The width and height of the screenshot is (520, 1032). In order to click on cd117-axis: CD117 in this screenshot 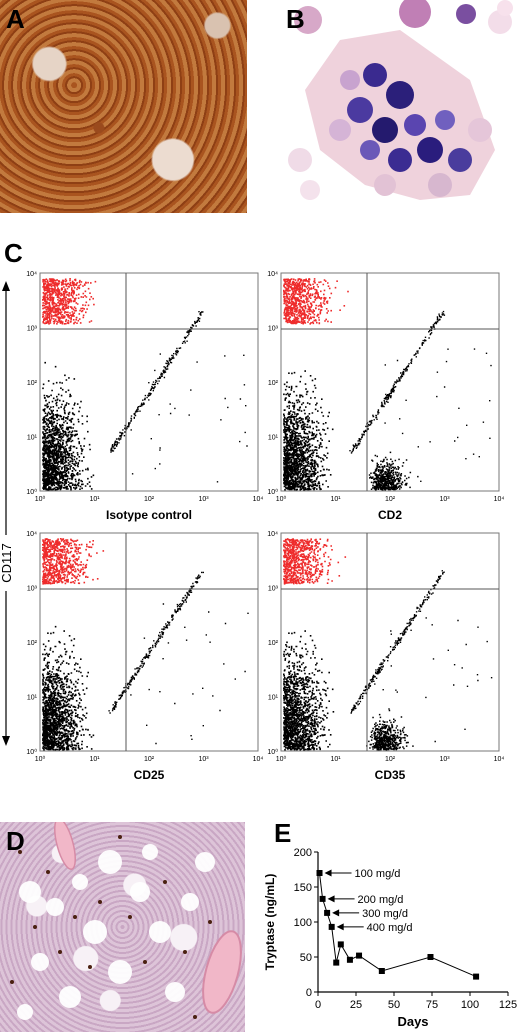, I will do `click(7, 513)`.